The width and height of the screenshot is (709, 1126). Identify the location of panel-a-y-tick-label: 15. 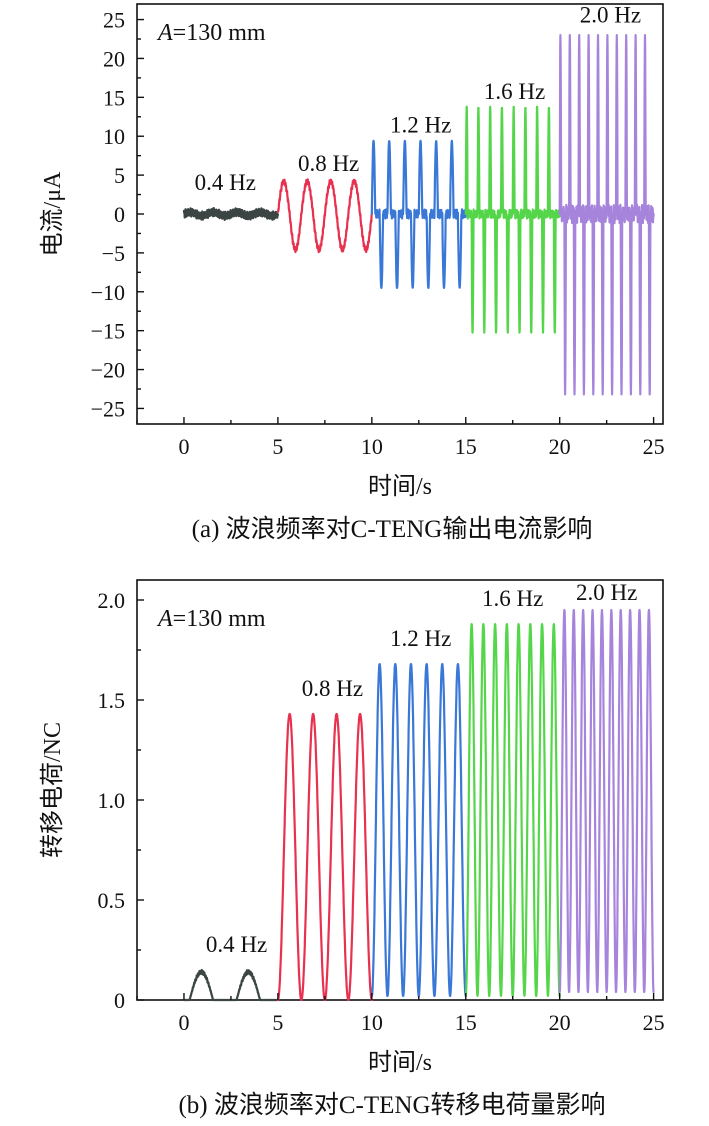
(114, 97).